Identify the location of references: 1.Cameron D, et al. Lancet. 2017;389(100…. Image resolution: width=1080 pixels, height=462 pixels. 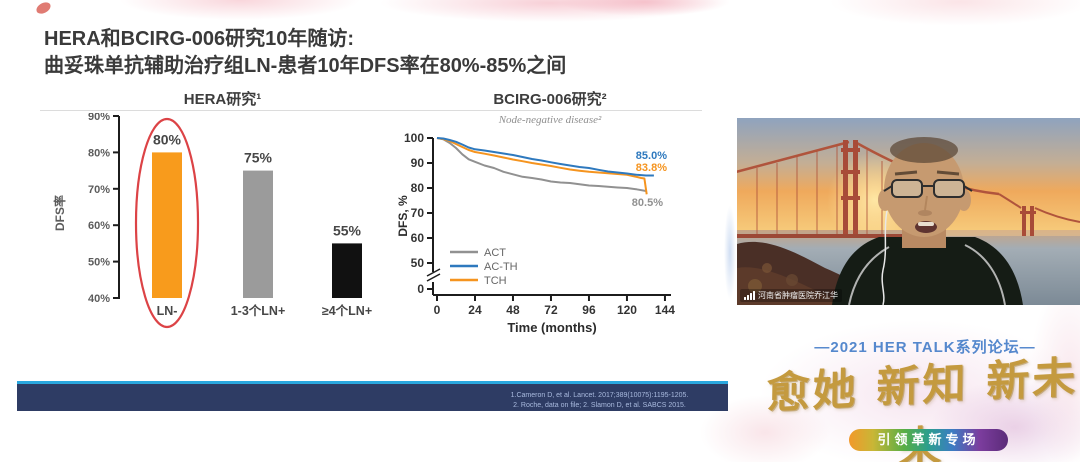
(599, 401).